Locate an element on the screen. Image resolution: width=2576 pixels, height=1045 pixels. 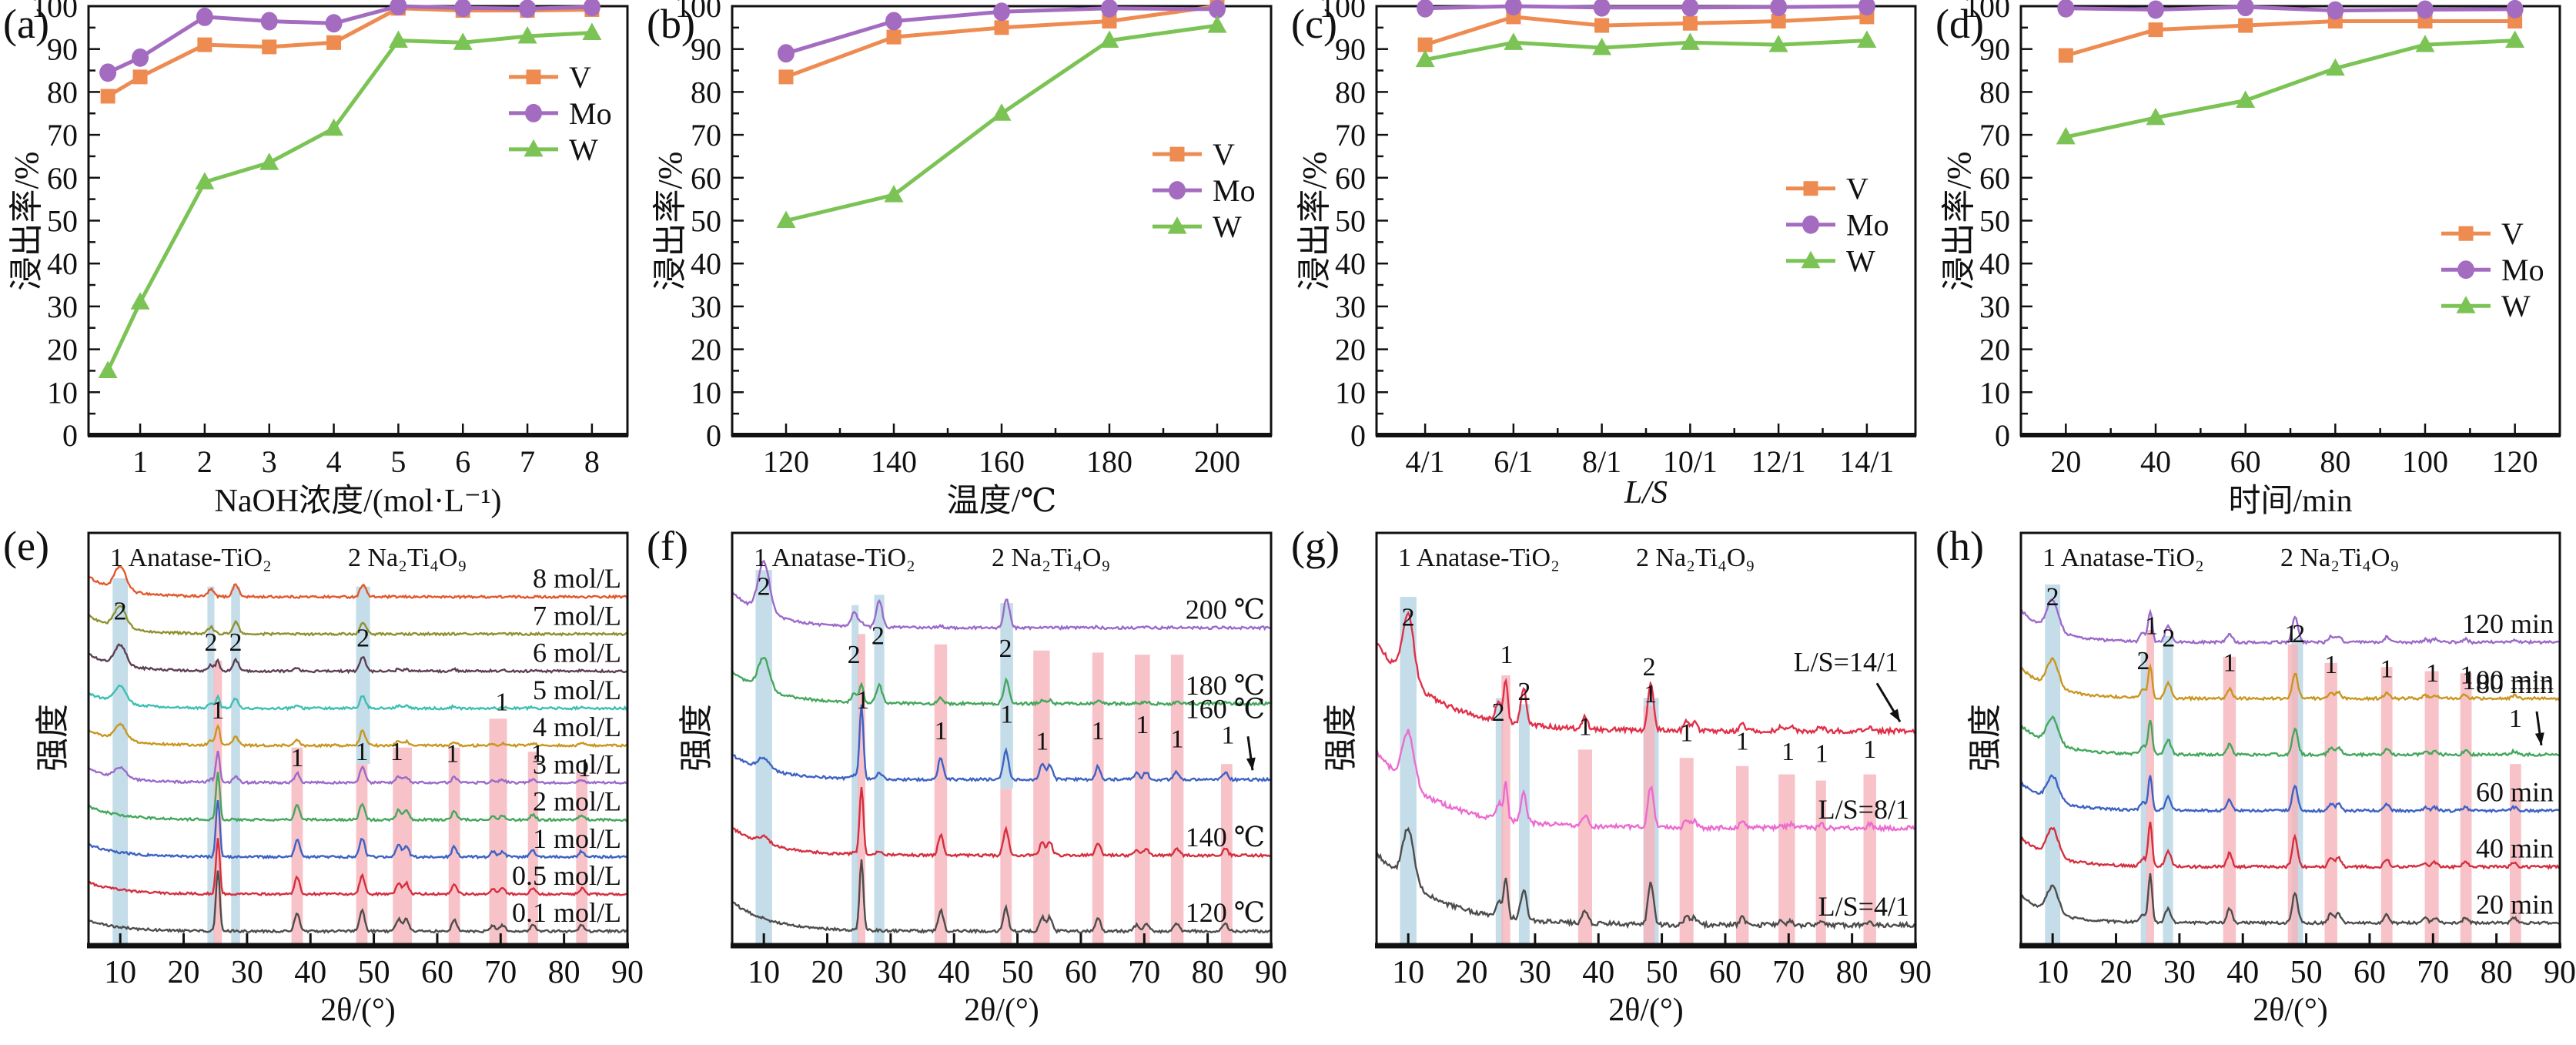
svg-text: 100 is located at coordinates (2425, 461).